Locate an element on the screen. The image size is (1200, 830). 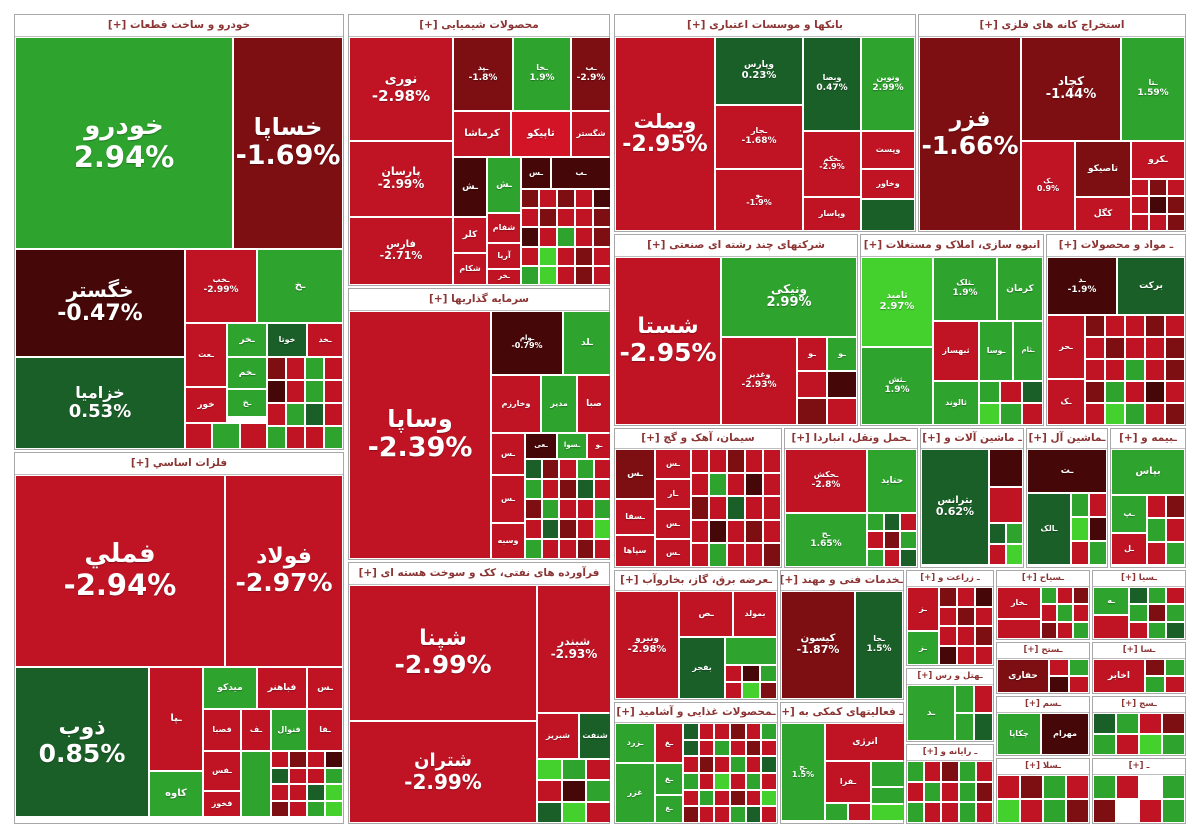
stock-tile-shimiaei-10: کلر is located at coordinates (470, 235).